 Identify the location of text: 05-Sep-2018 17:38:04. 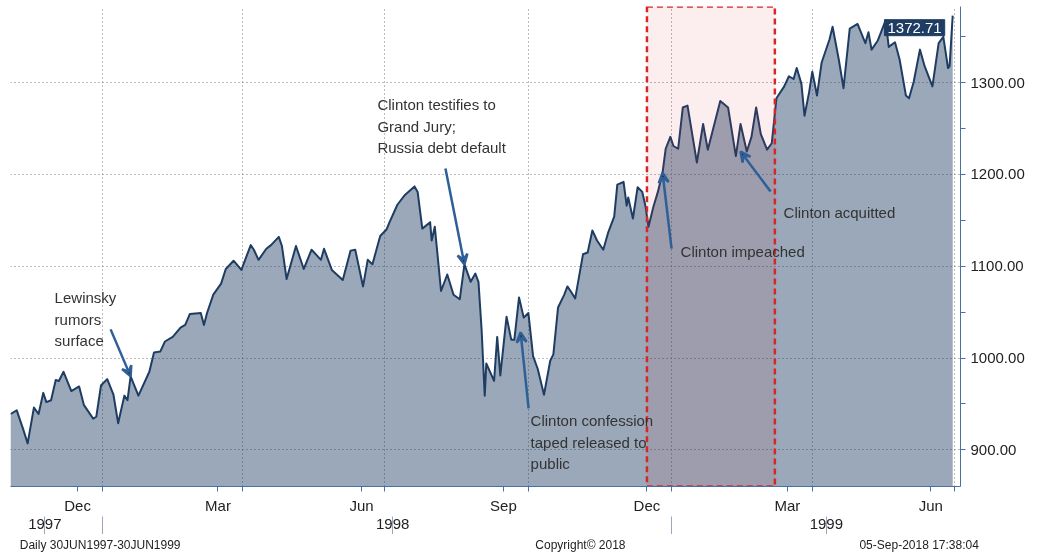
(919, 544).